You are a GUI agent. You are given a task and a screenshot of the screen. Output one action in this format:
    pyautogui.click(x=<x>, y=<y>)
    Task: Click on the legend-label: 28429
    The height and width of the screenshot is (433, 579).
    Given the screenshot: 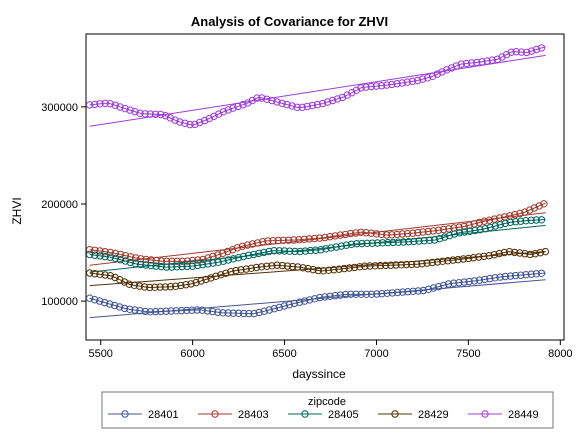 What is the action you would take?
    pyautogui.click(x=433, y=415)
    